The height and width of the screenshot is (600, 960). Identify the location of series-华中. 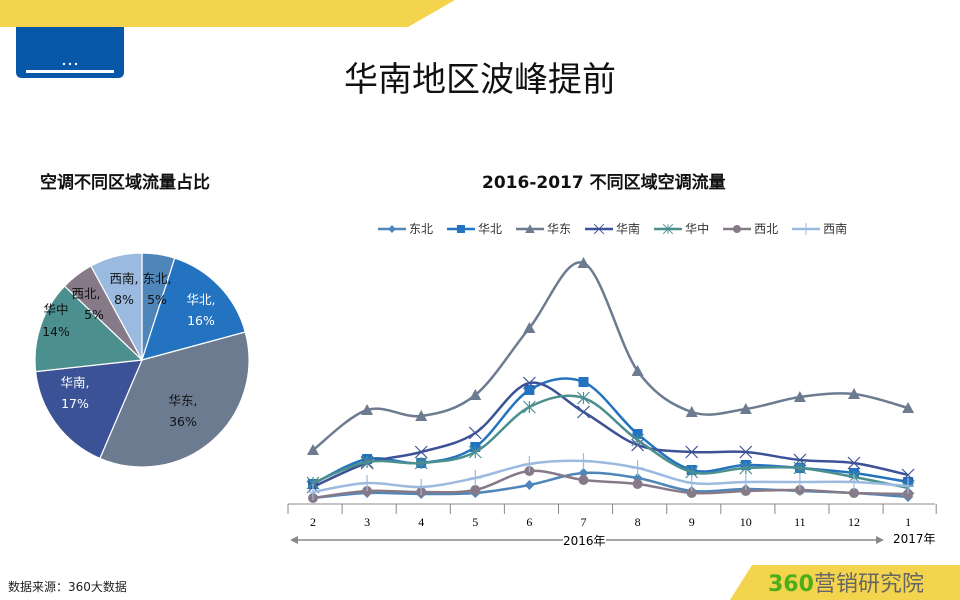
(610, 443).